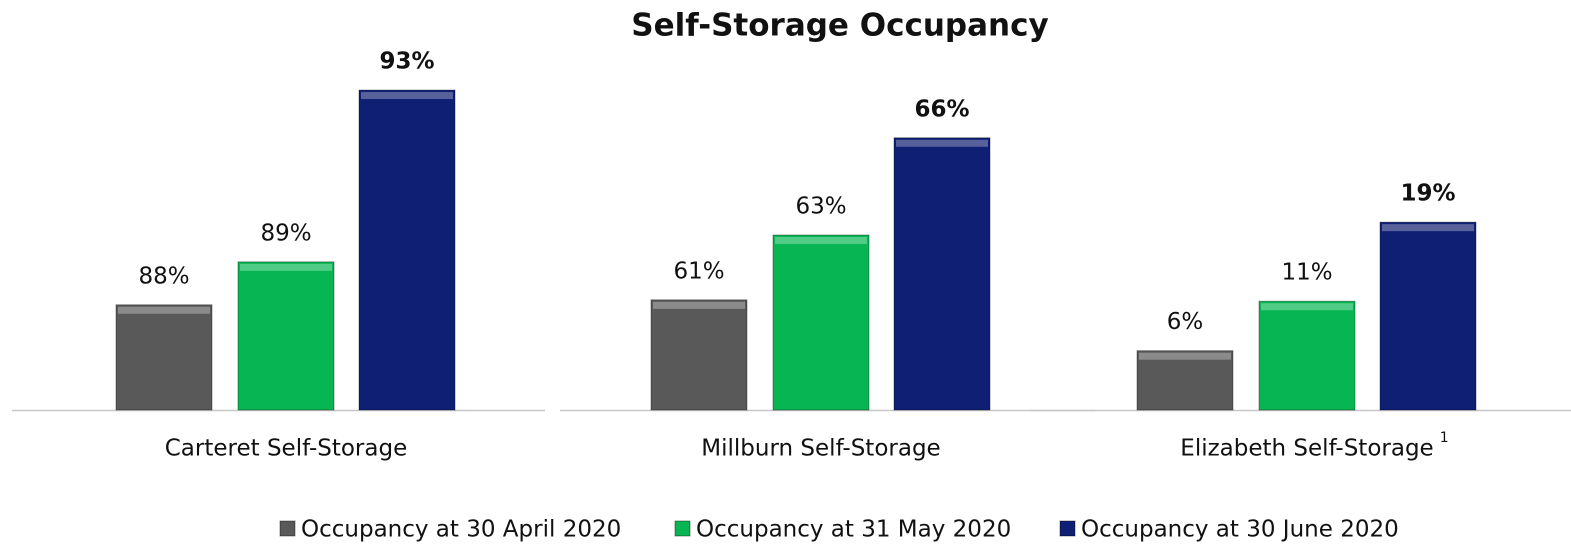 This screenshot has width=1571, height=545. I want to click on value-label: 61%, so click(698, 271).